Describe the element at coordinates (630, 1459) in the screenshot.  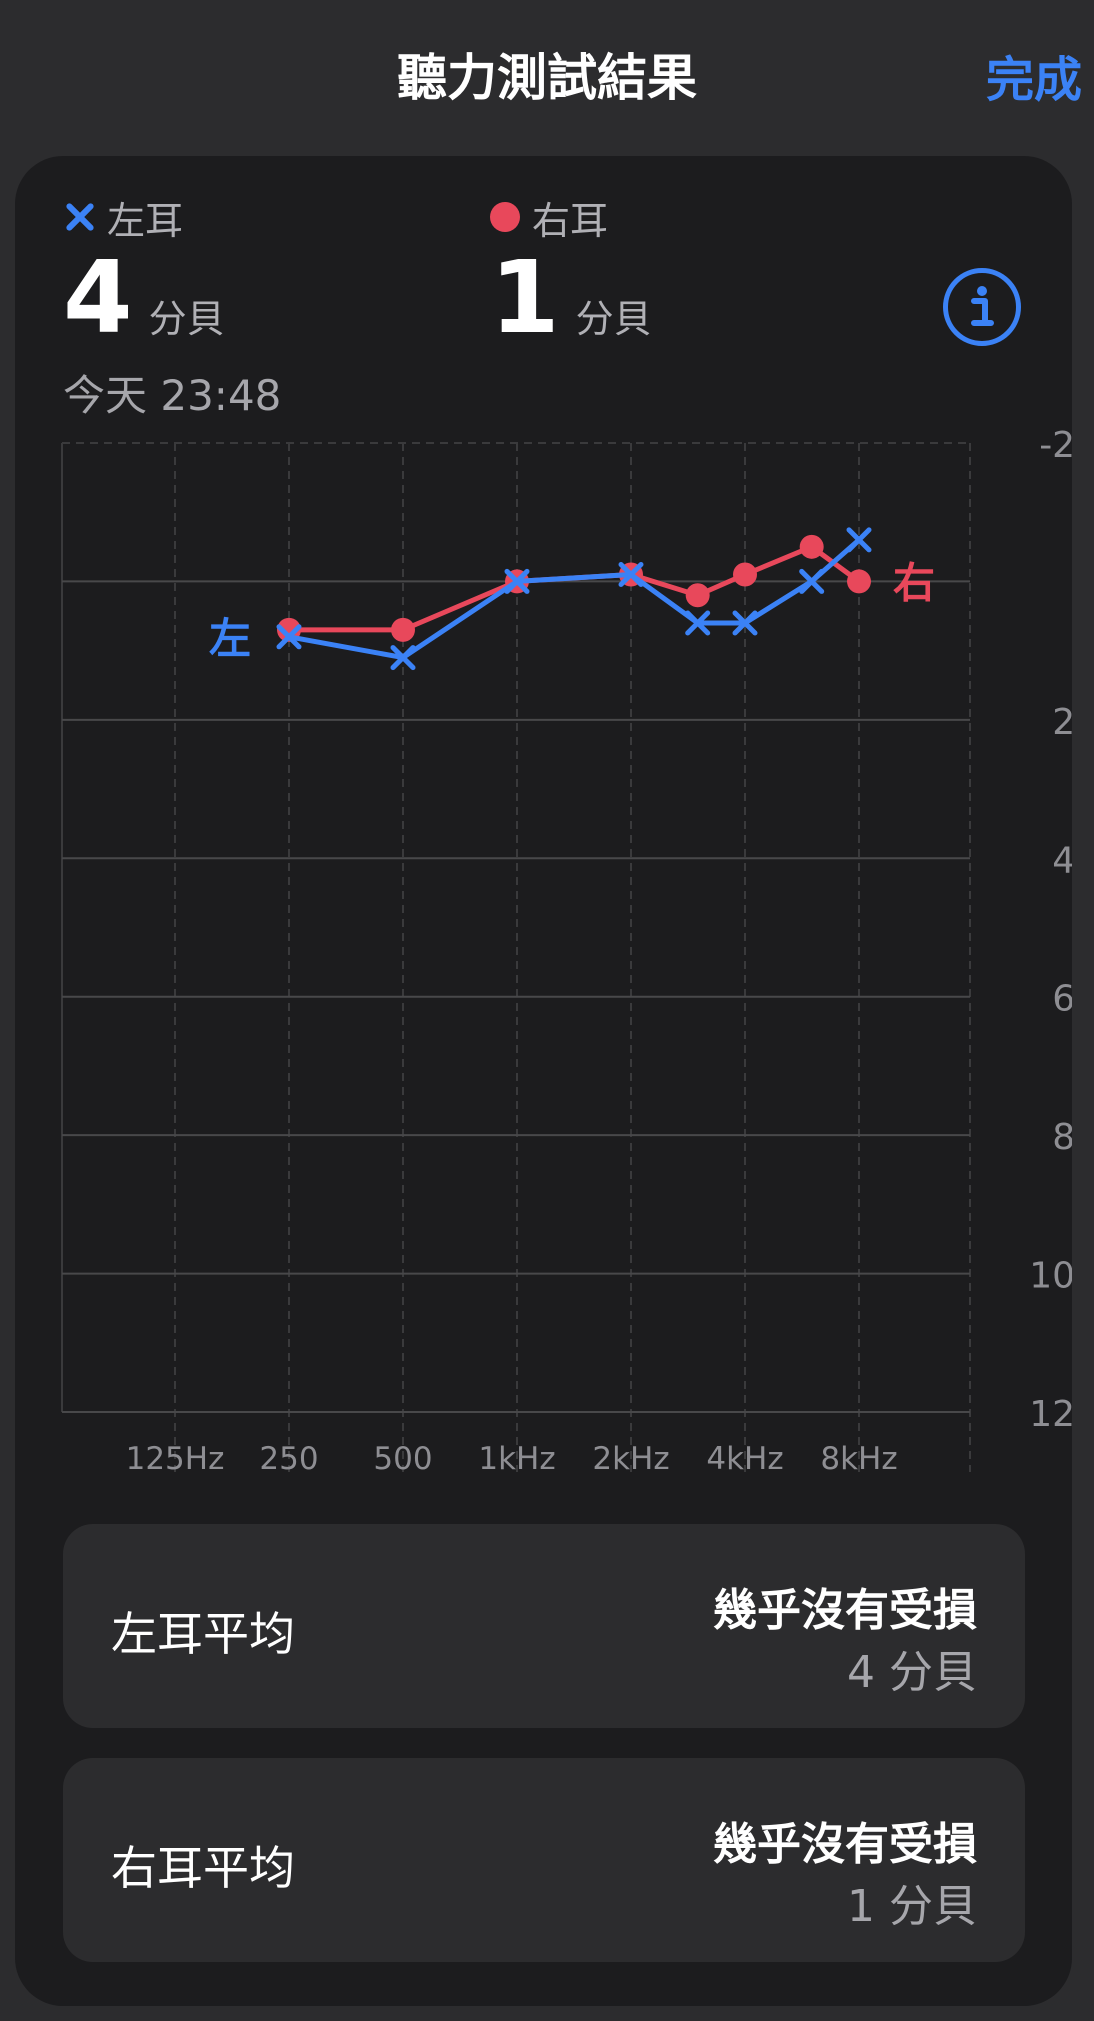
I see `chart-x-tick-label: 2kHz` at that location.